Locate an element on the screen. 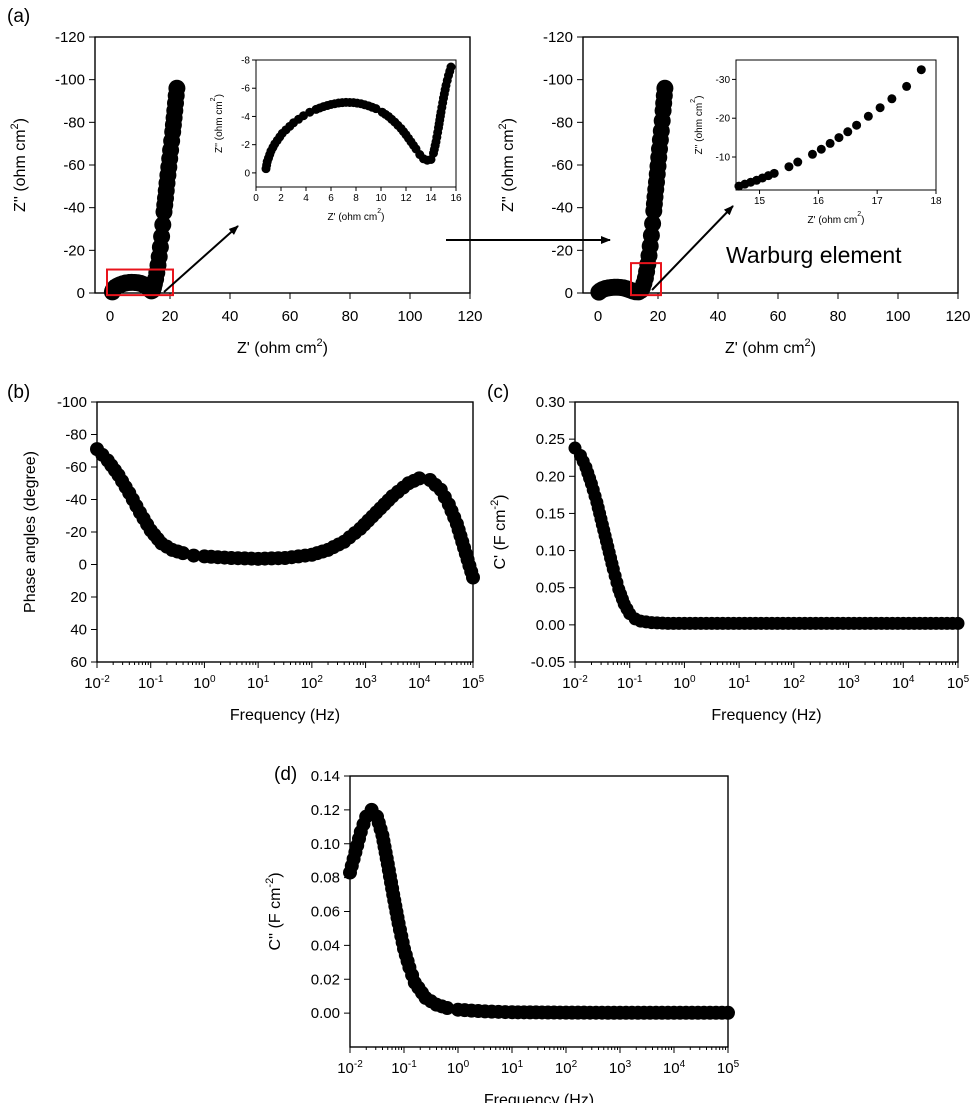  x-tick-label: 40 is located at coordinates (718, 316).